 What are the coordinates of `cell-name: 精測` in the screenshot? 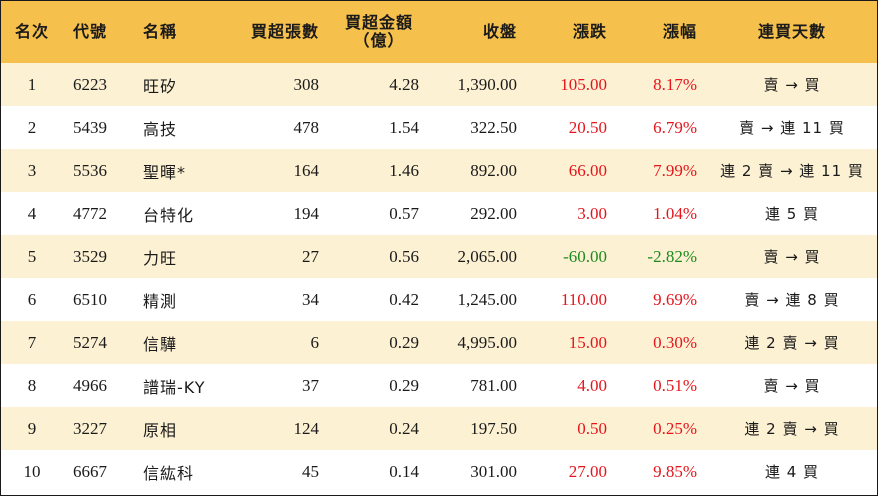 It's located at (160, 301).